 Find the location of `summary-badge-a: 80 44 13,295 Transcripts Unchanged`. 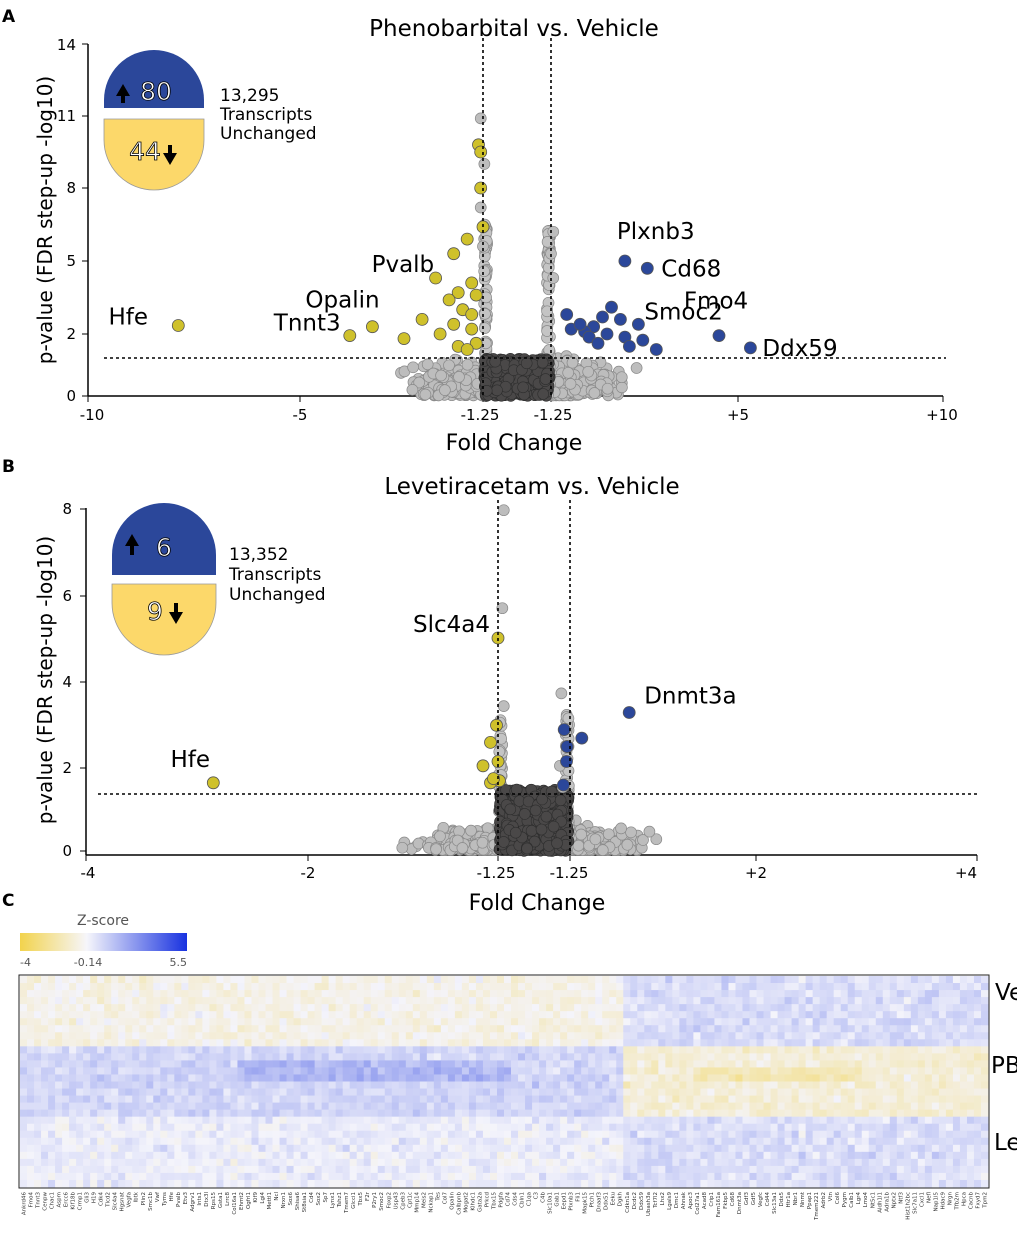

summary-badge-a: 80 44 13,295 Transcripts Unchanged is located at coordinates (210, 120).